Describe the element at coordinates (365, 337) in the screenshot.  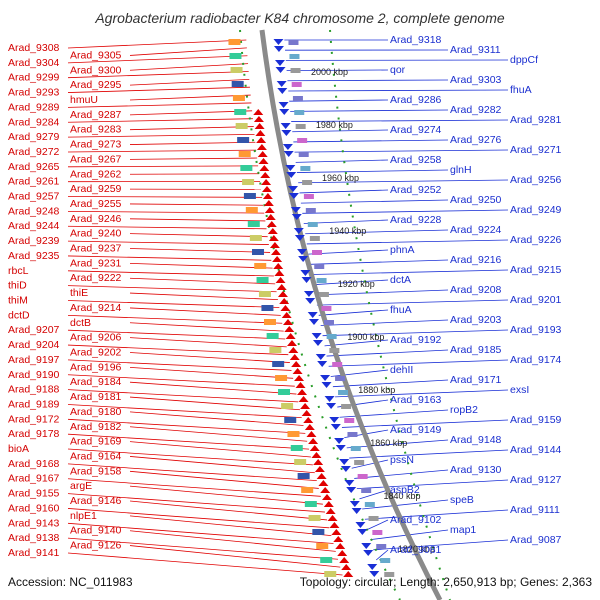
I see `kbp-tick-label: 1900 kbp` at that location.